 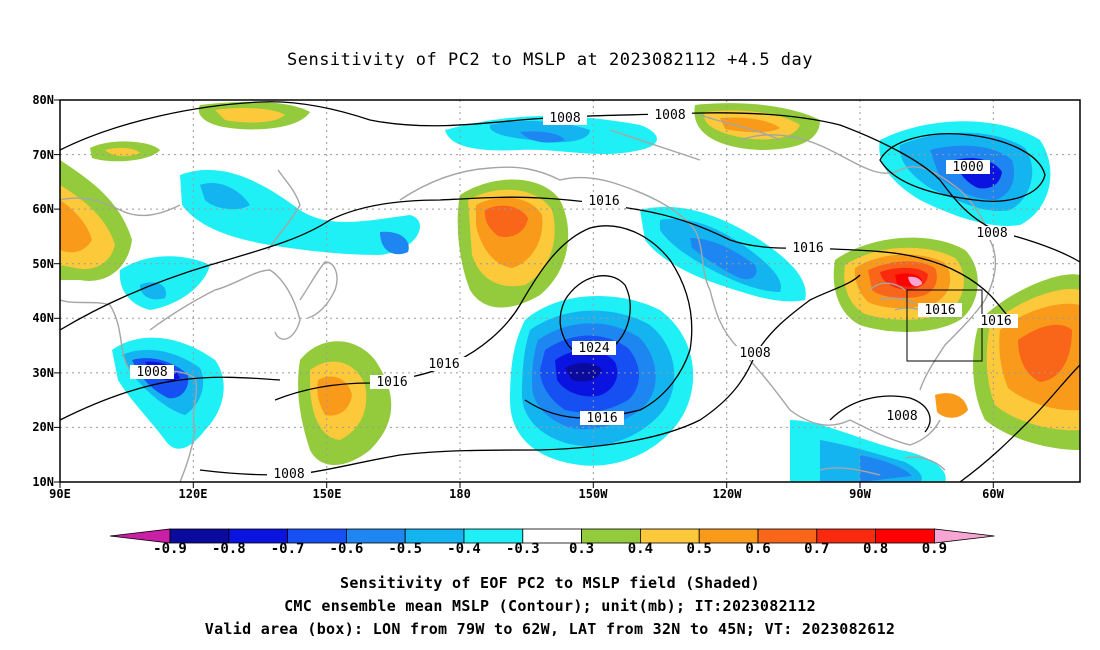 I want to click on lat-label: 40N, so click(x=43, y=318).